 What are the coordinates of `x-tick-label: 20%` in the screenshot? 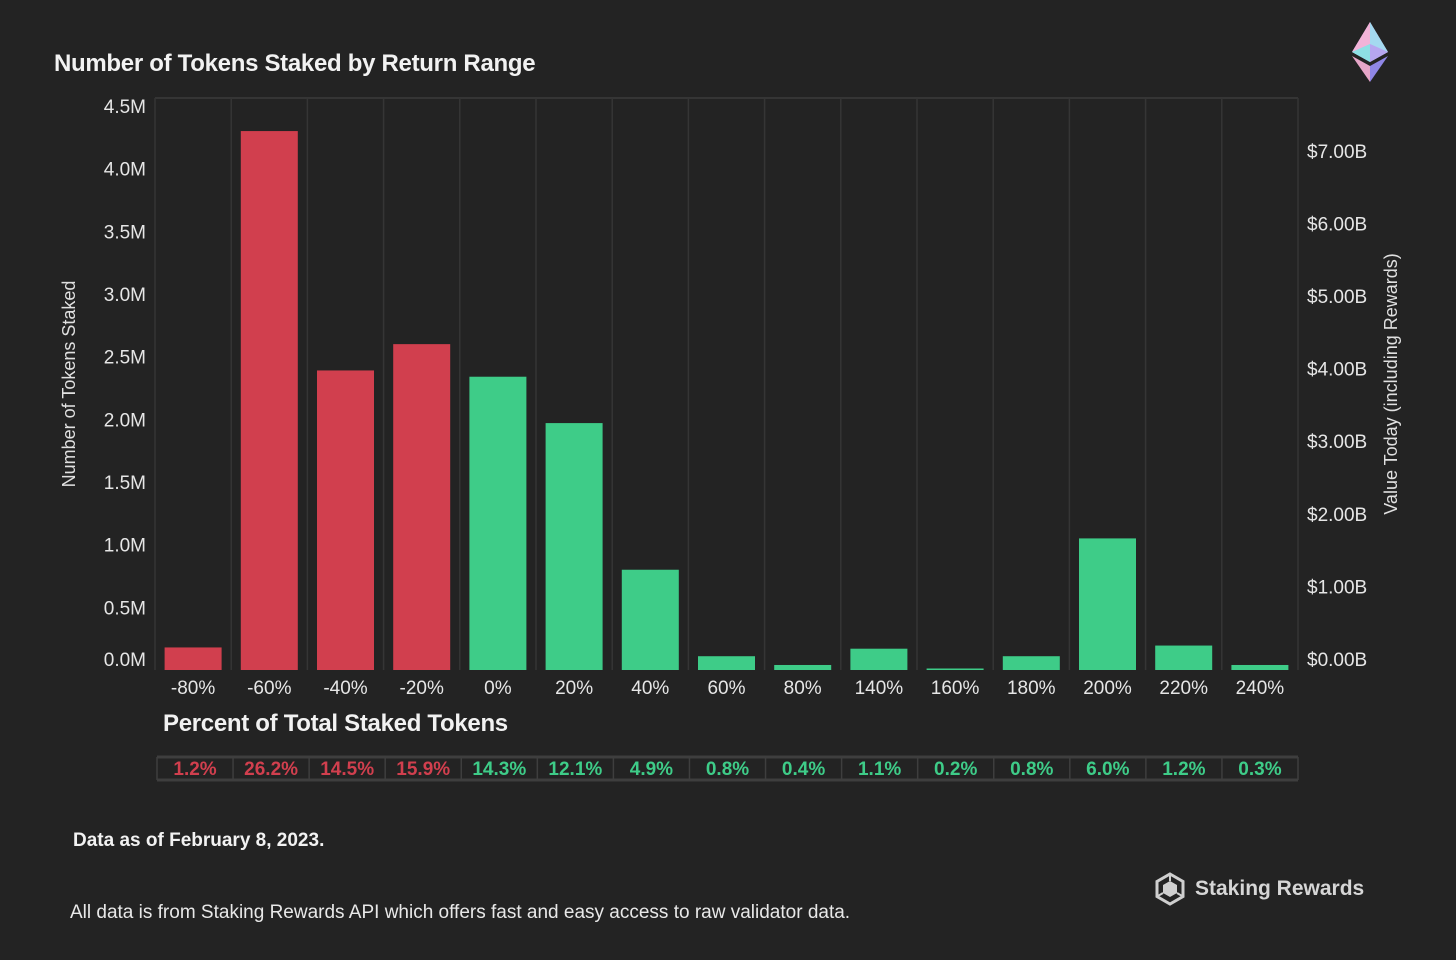 It's located at (574, 688).